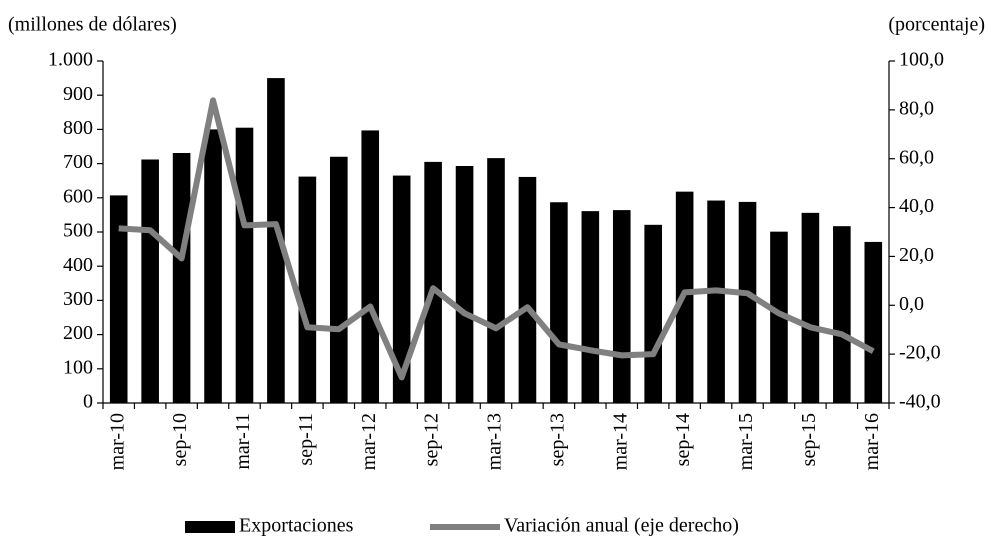  I want to click on x-tick-label: mar-11, so click(243, 441).